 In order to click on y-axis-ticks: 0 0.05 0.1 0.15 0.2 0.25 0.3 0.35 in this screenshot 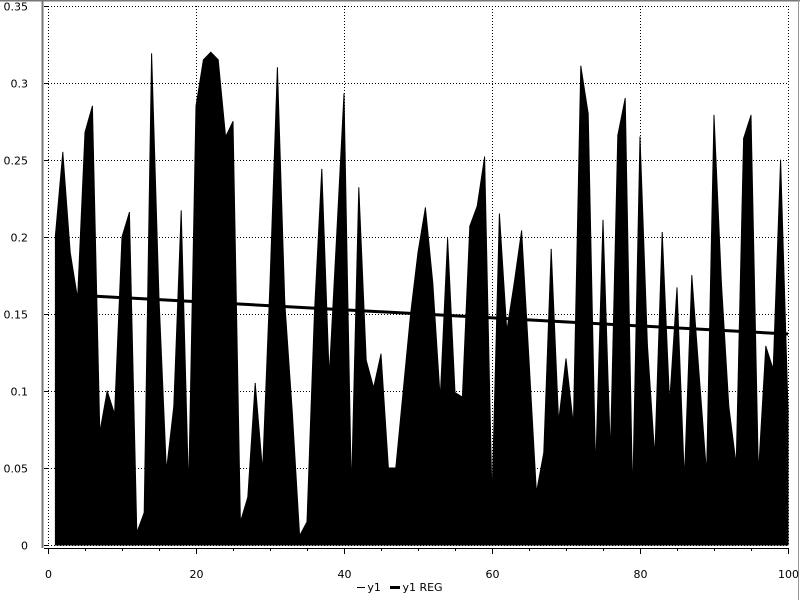, I will do `click(26, 277)`.